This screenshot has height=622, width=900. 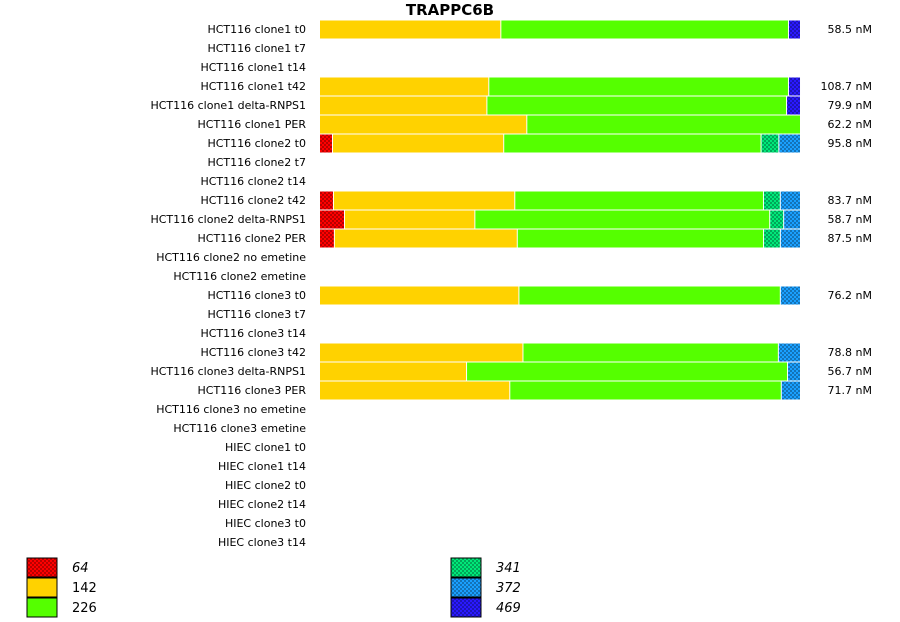 I want to click on row-label: HCT116 clone3 t42, so click(x=253, y=352).